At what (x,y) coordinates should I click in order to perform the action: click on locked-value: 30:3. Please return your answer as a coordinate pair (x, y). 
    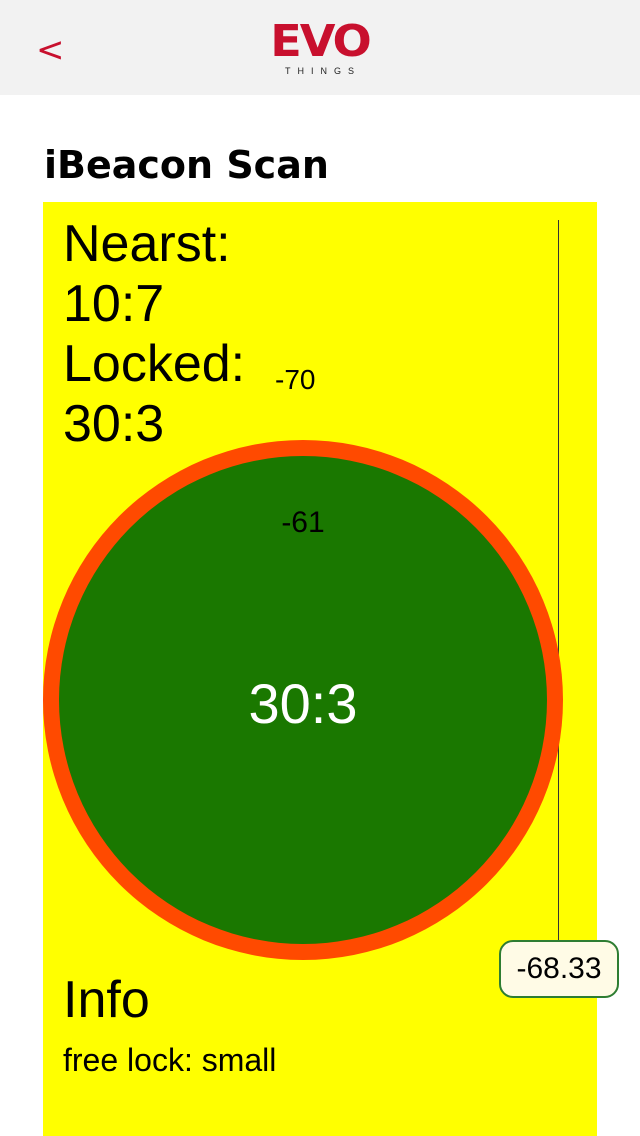
    Looking at the image, I should click on (114, 424).